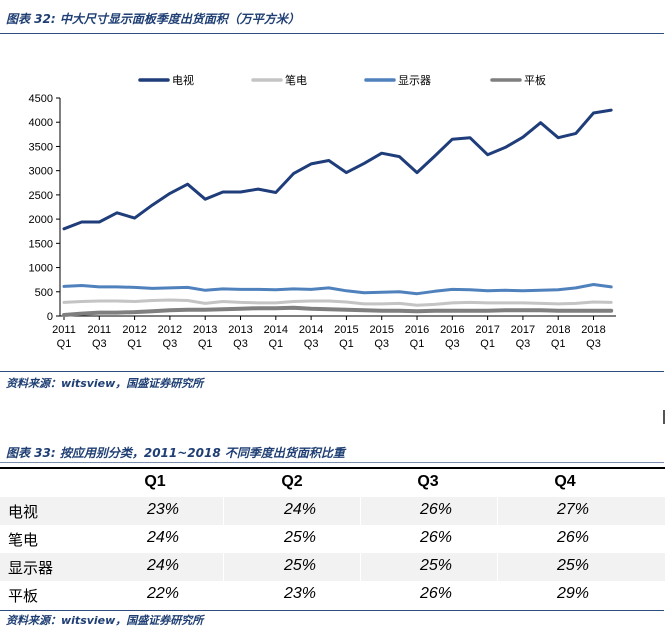 The image size is (666, 644). Describe the element at coordinates (105, 383) in the screenshot. I see `figure-32-source: 资料来源：witsview，国盛证券研究所` at that location.